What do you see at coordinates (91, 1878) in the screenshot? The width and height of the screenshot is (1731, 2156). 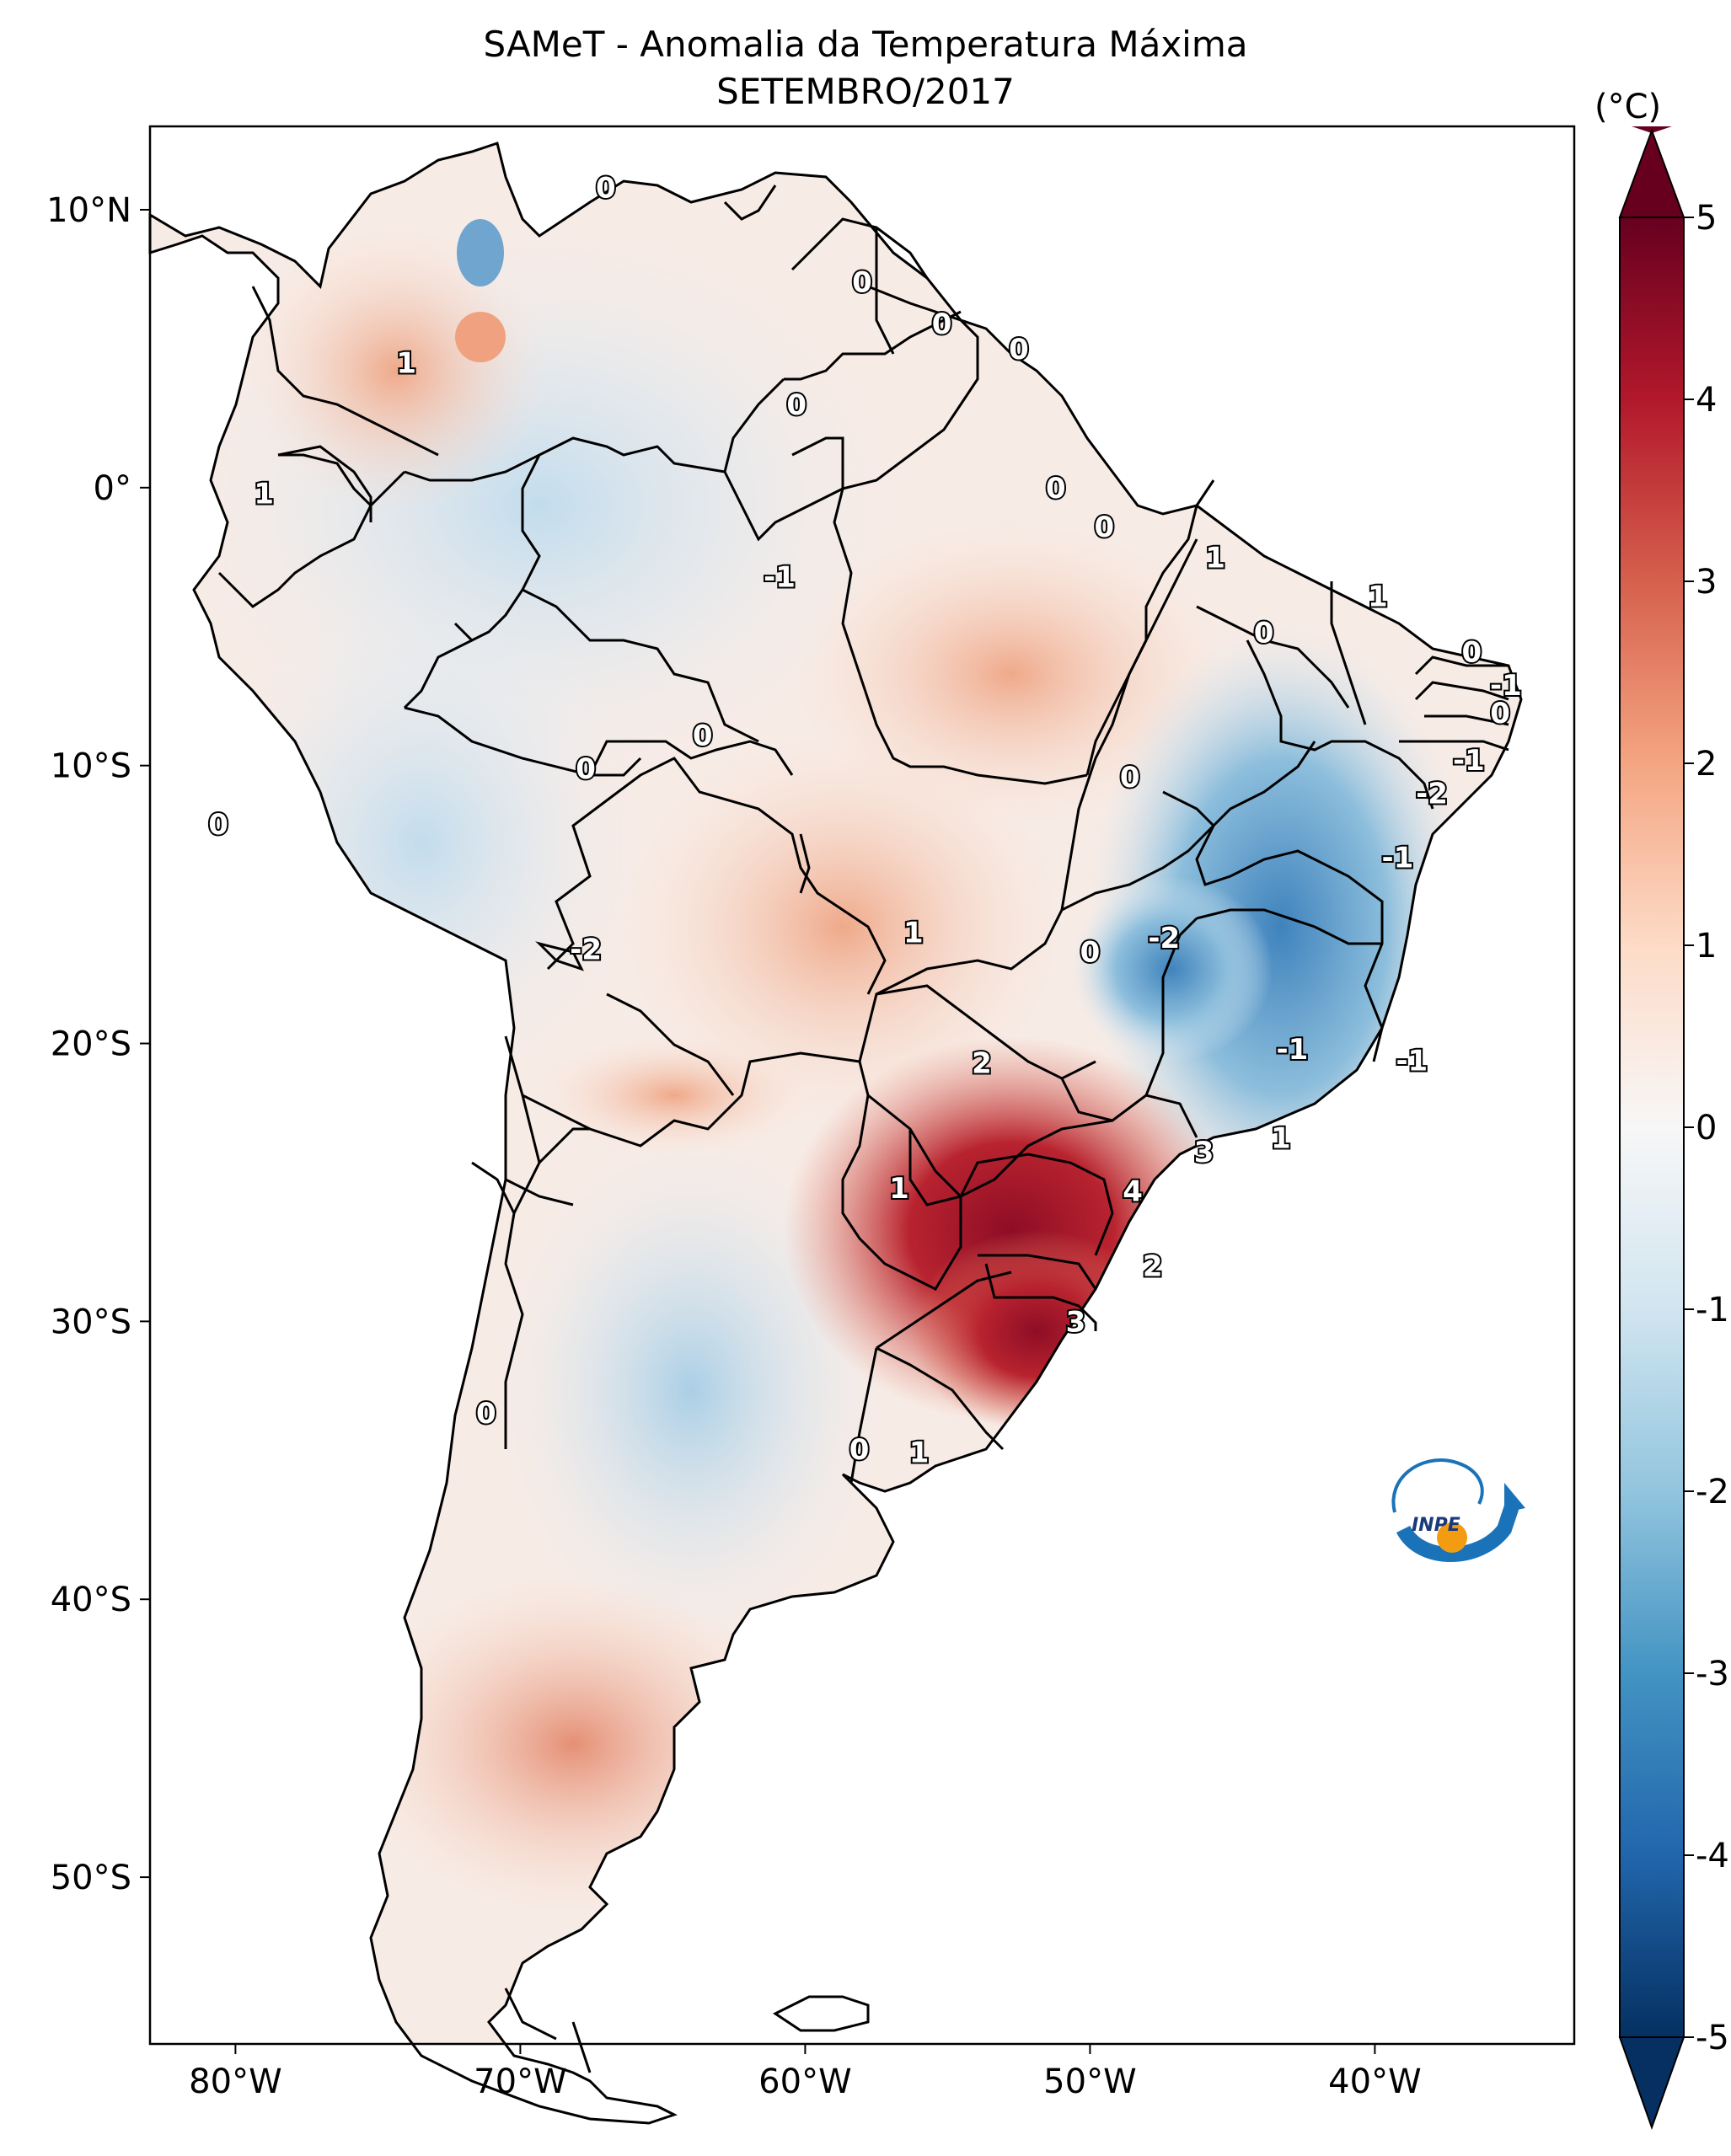 I see `y-tick-label: 50°S` at bounding box center [91, 1878].